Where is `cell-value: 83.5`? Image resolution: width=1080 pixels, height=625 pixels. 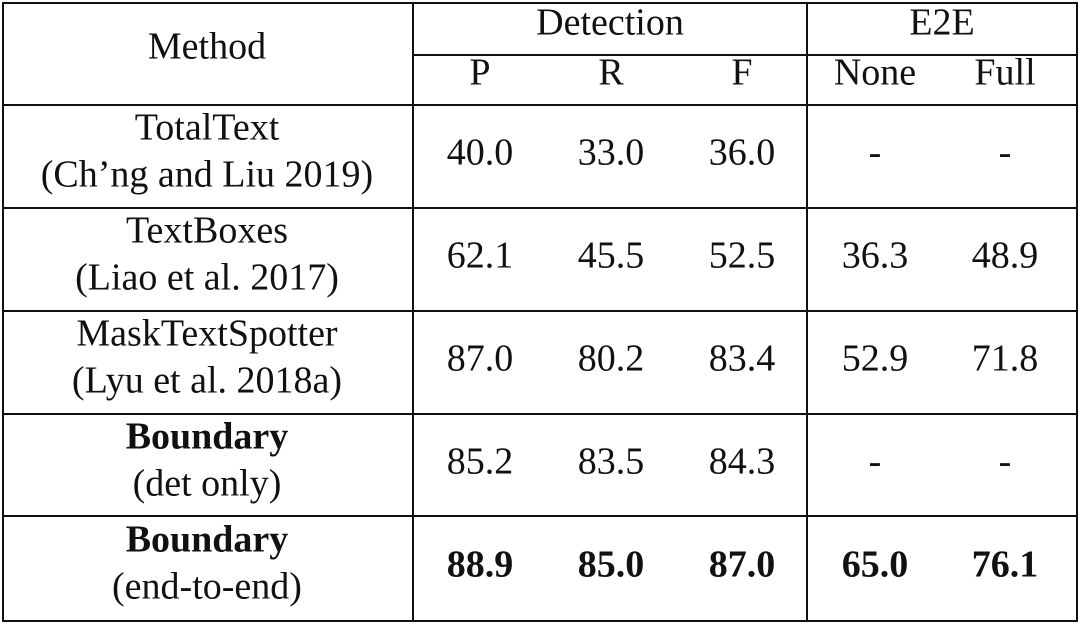 cell-value: 83.5 is located at coordinates (611, 462).